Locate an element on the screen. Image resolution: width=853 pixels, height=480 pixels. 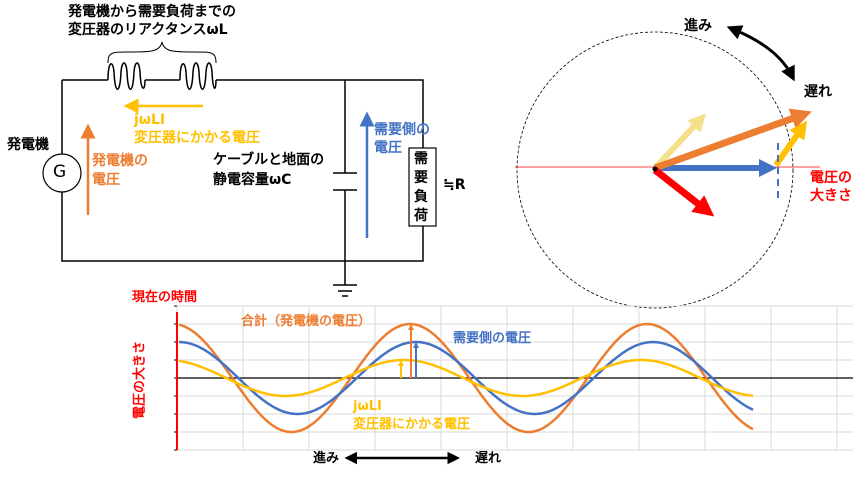
reactance-label-line2: 変圧器のリアクタンスωL is located at coordinates (148, 30).